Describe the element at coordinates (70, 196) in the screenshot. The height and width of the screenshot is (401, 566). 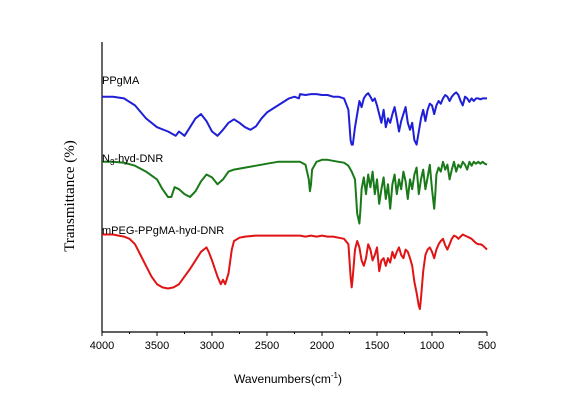
I see `y-axis-title: Transmittance (%)` at that location.